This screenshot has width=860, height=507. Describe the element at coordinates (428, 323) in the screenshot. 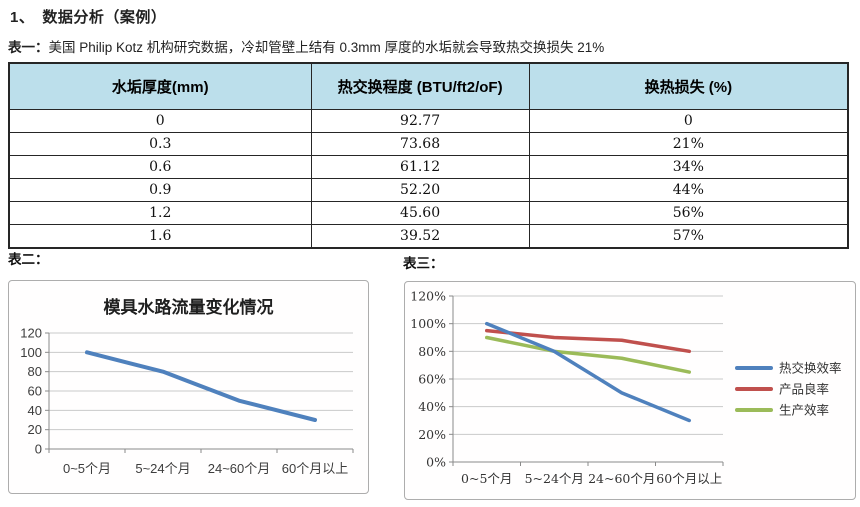

I see `y-tick-label: 100%` at that location.